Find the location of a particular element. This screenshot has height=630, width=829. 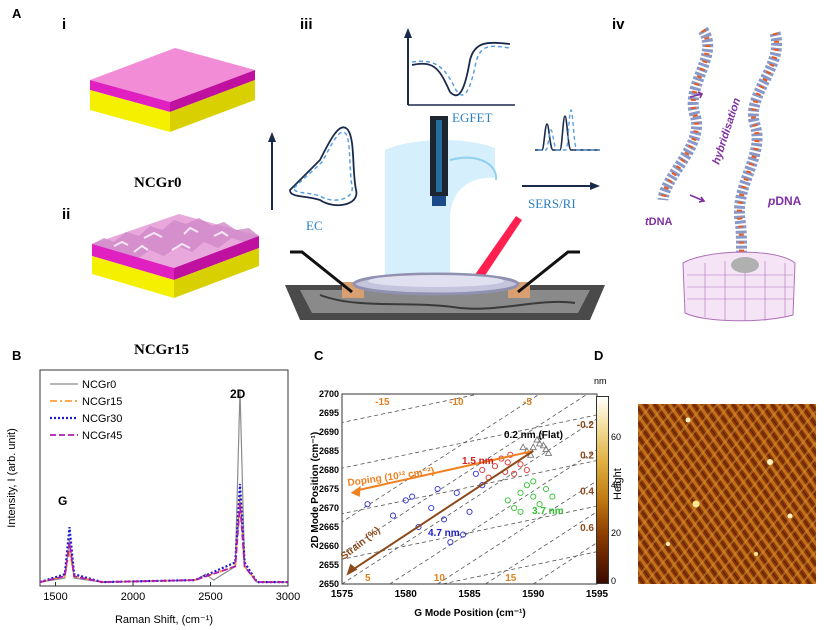

rough-substrate-illustration is located at coordinates (175, 256).